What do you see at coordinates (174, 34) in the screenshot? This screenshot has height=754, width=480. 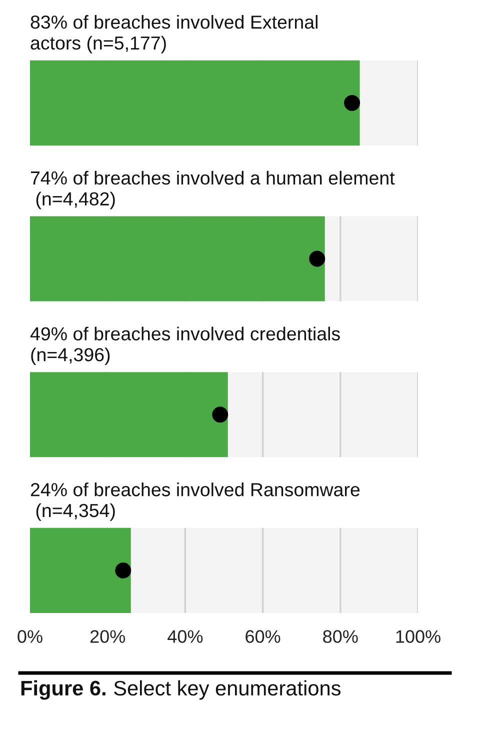 I see `y-tick-label: 83% of breaches involved External actors (n=5,177)` at bounding box center [174, 34].